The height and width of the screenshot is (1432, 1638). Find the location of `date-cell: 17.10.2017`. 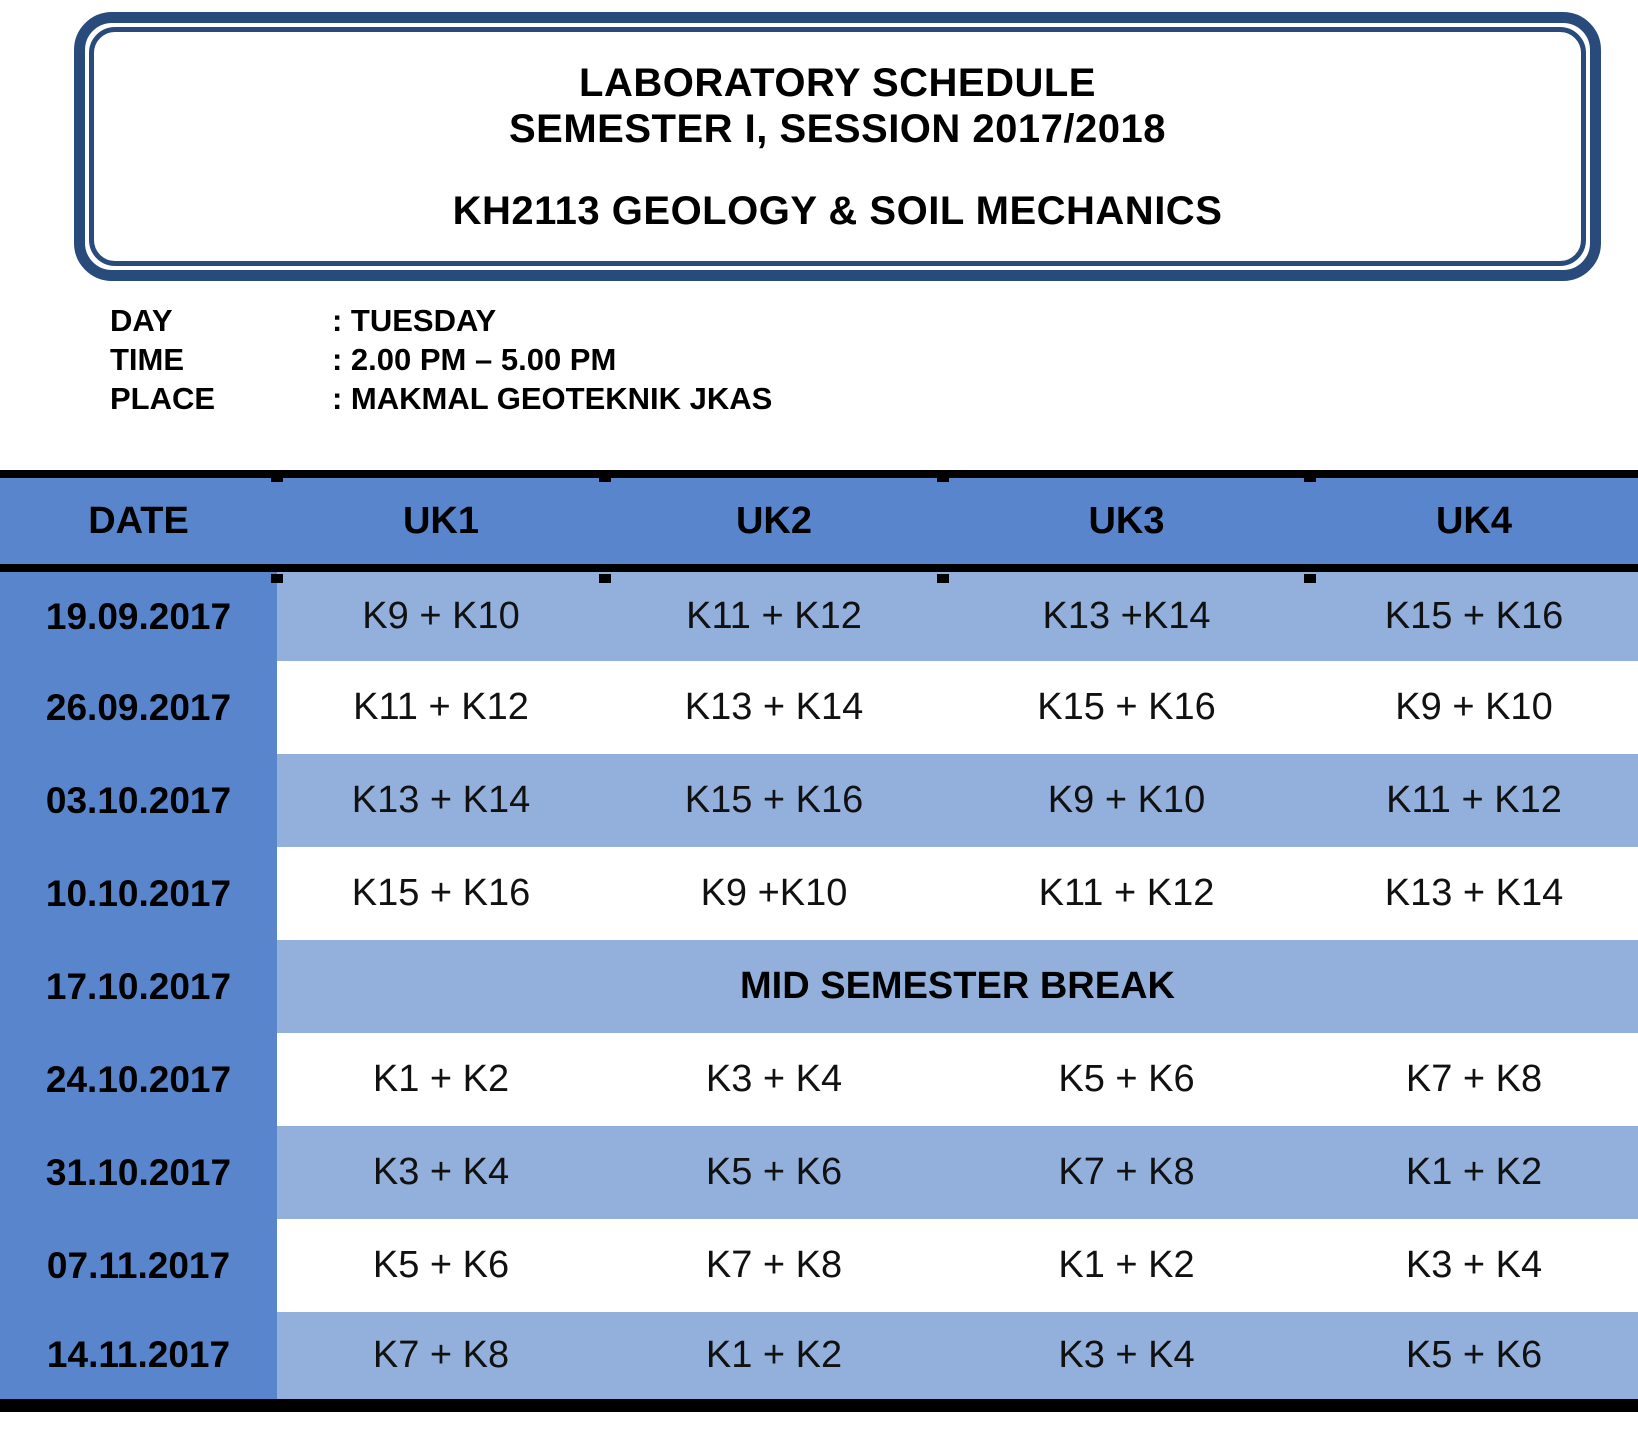

date-cell: 17.10.2017 is located at coordinates (138, 986).